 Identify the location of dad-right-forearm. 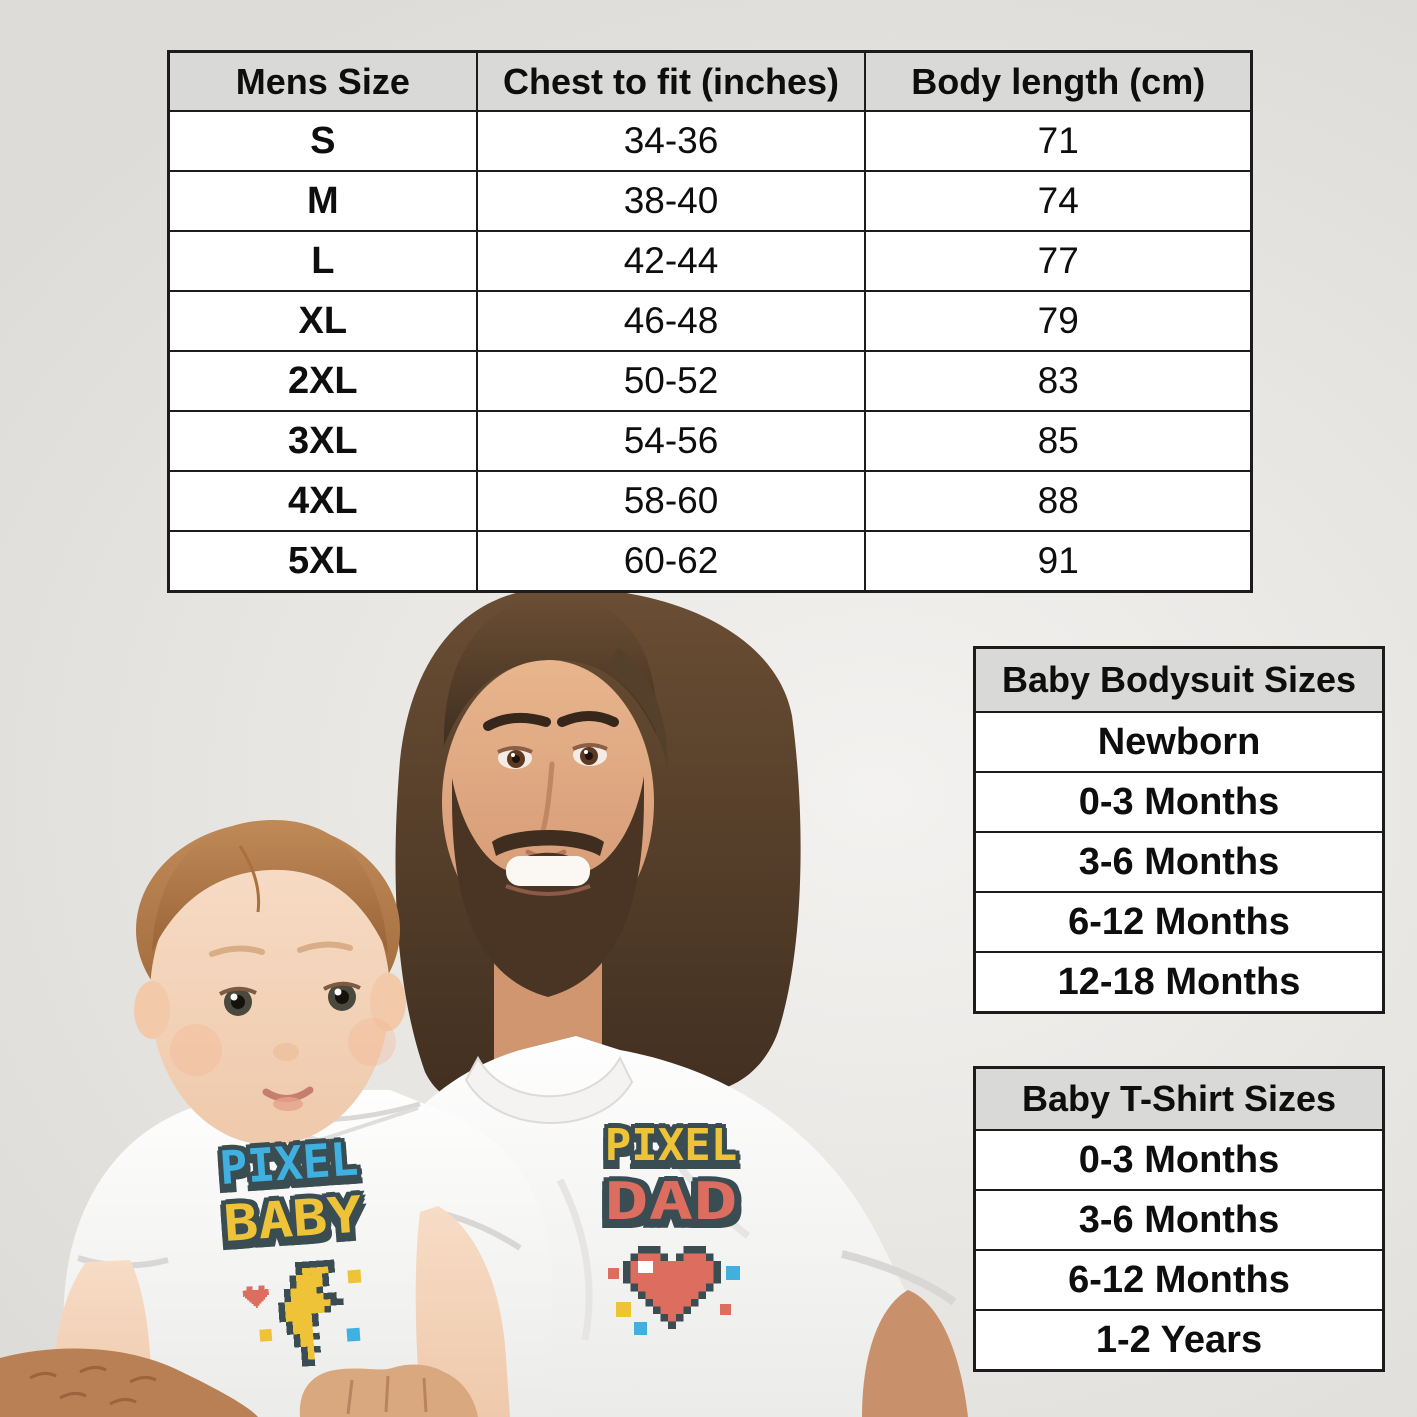
(915, 1353).